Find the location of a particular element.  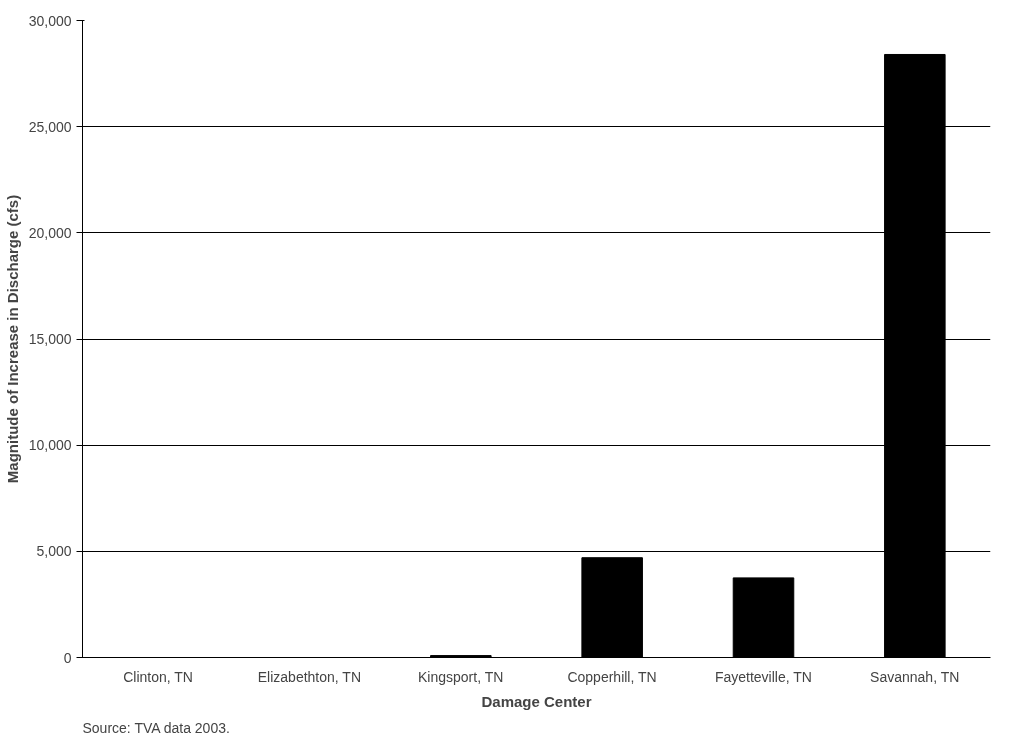

y-tick-label: 30,000 is located at coordinates (50, 20).